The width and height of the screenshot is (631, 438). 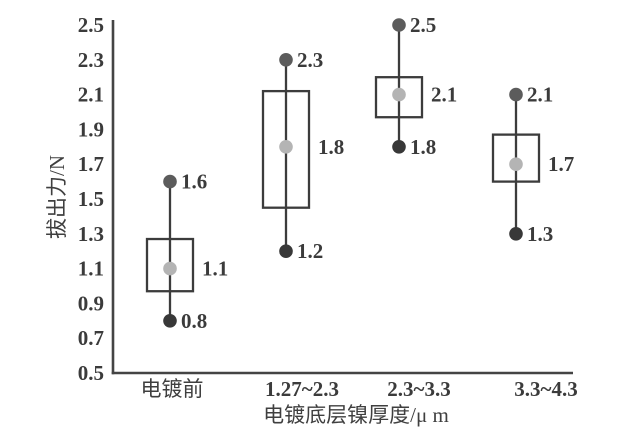 What do you see at coordinates (215, 269) in the screenshot?
I see `mean-value-label: 1.1` at bounding box center [215, 269].